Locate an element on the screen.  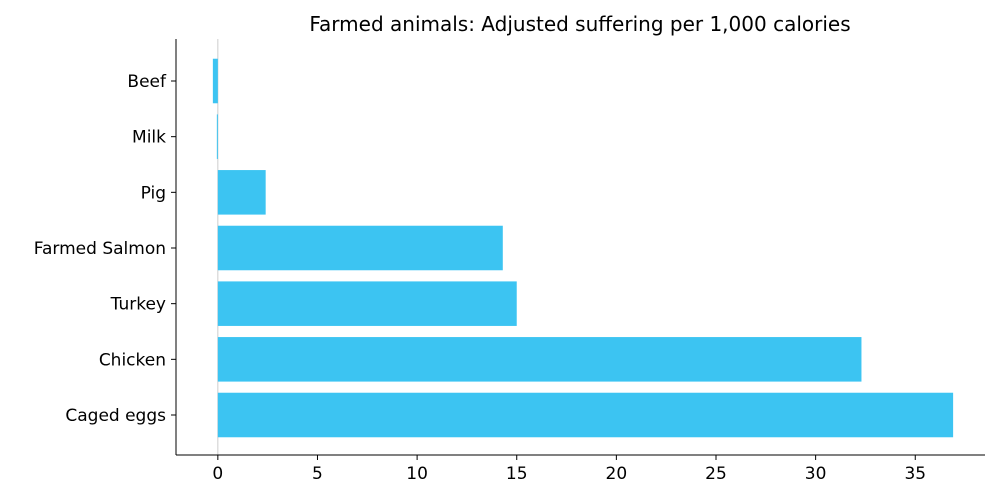
x-tick-label: 35 is located at coordinates (915, 474).